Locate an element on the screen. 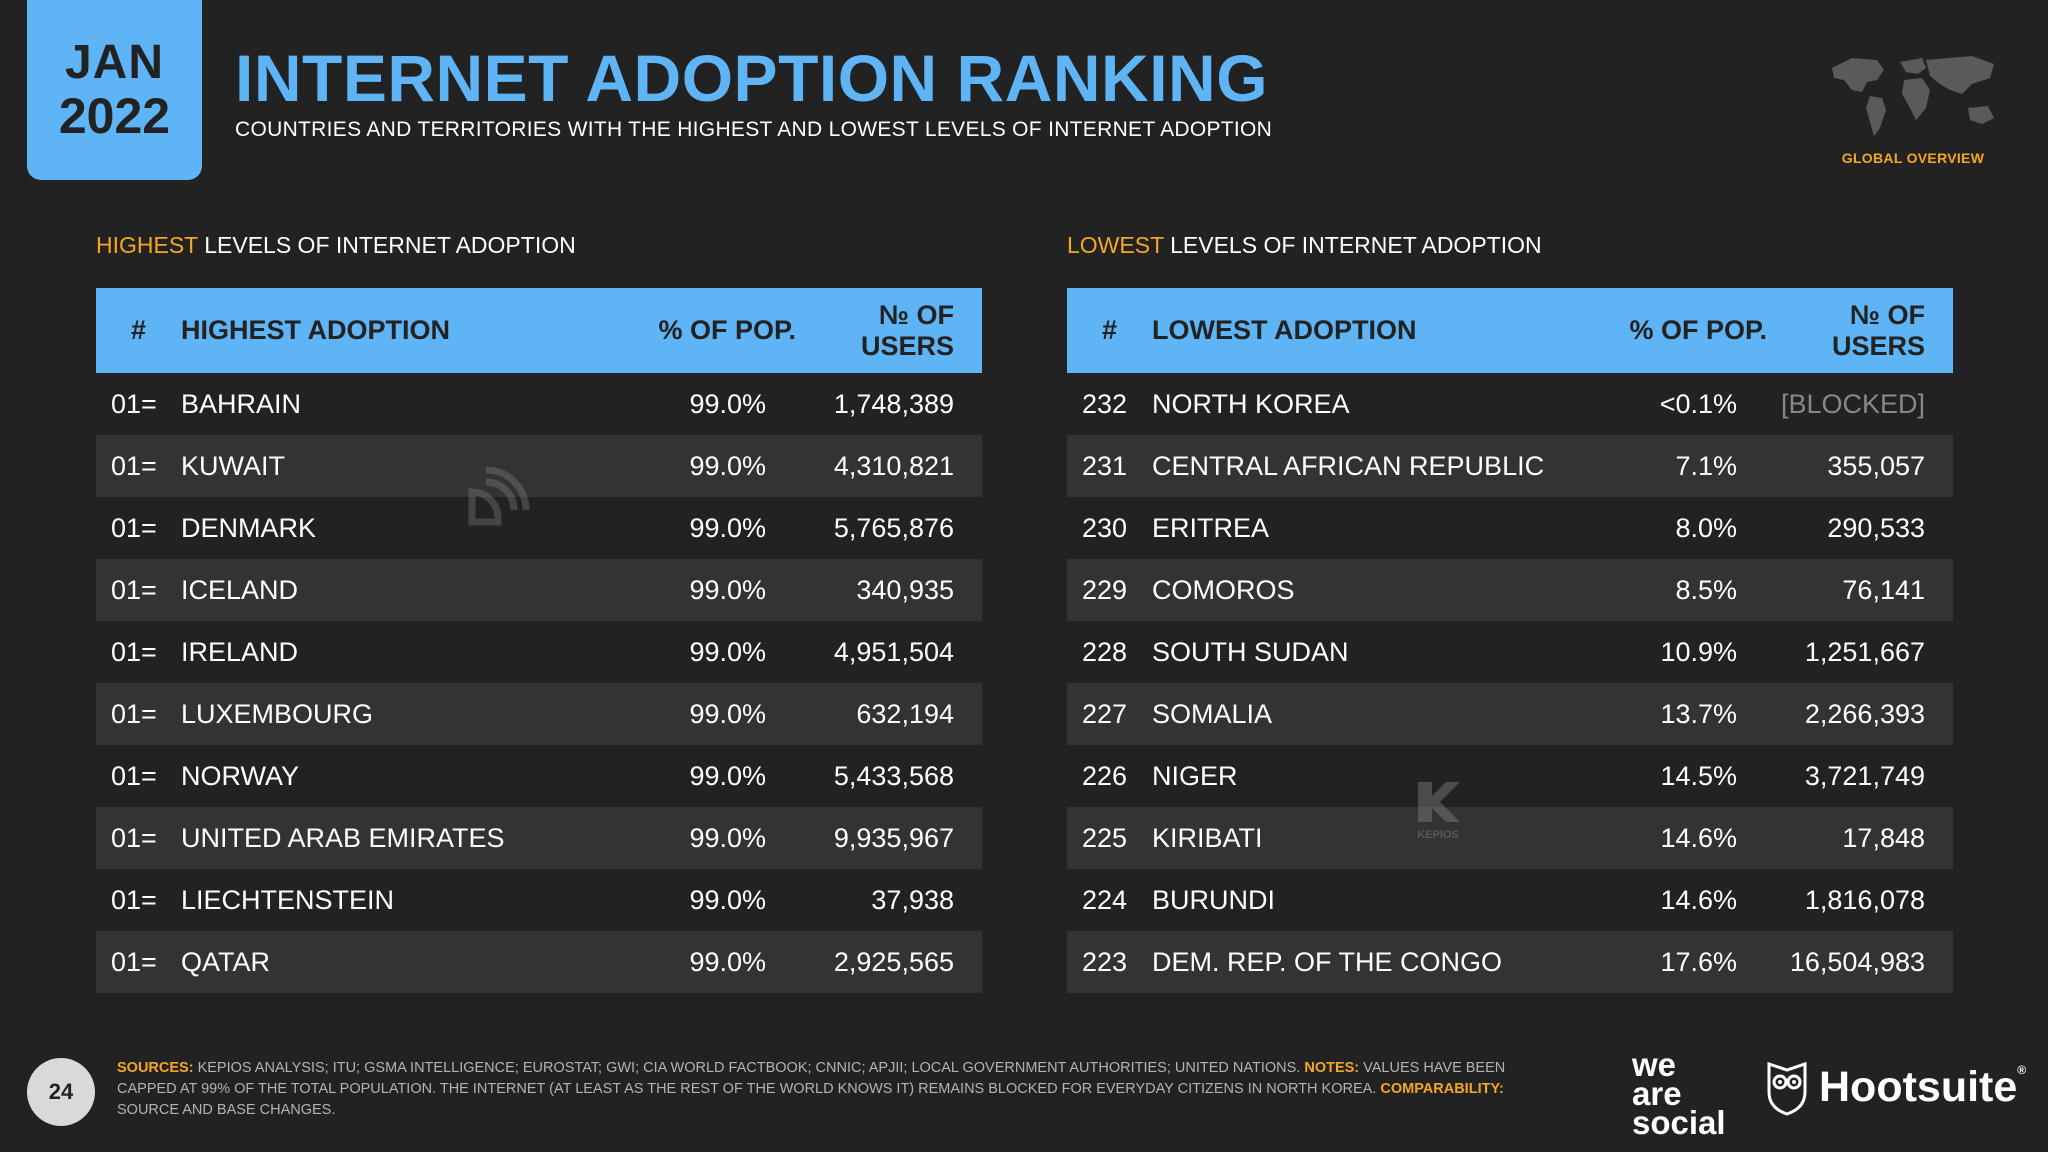 This screenshot has height=1152, width=2048. kepios-watermark: KEPIOS is located at coordinates (1438, 810).